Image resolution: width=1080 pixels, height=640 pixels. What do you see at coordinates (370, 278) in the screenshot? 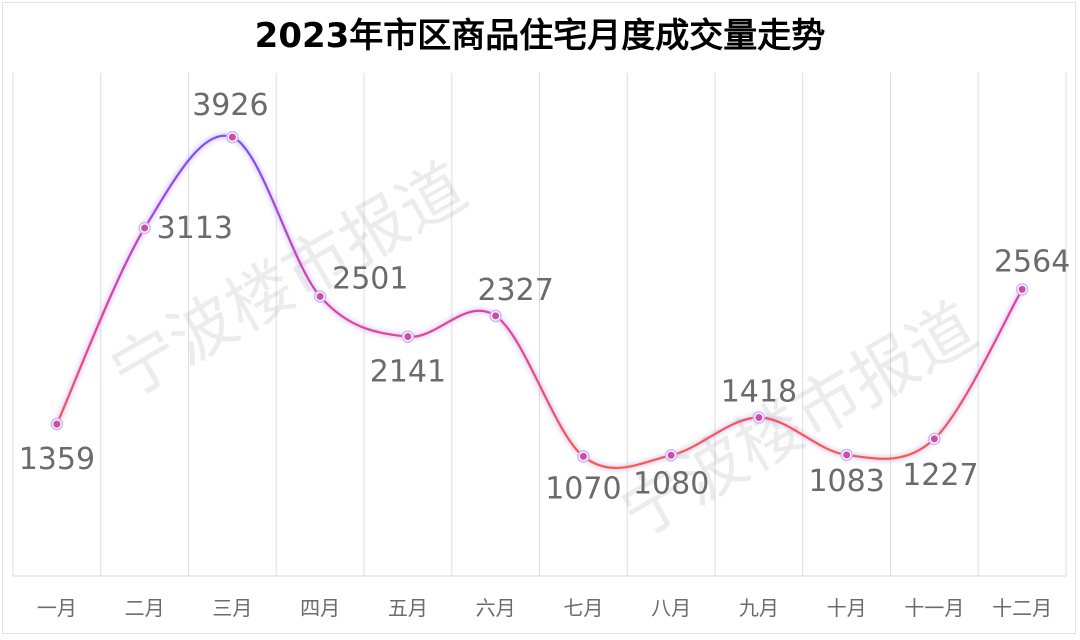
I see `data-label-4: 2501` at bounding box center [370, 278].